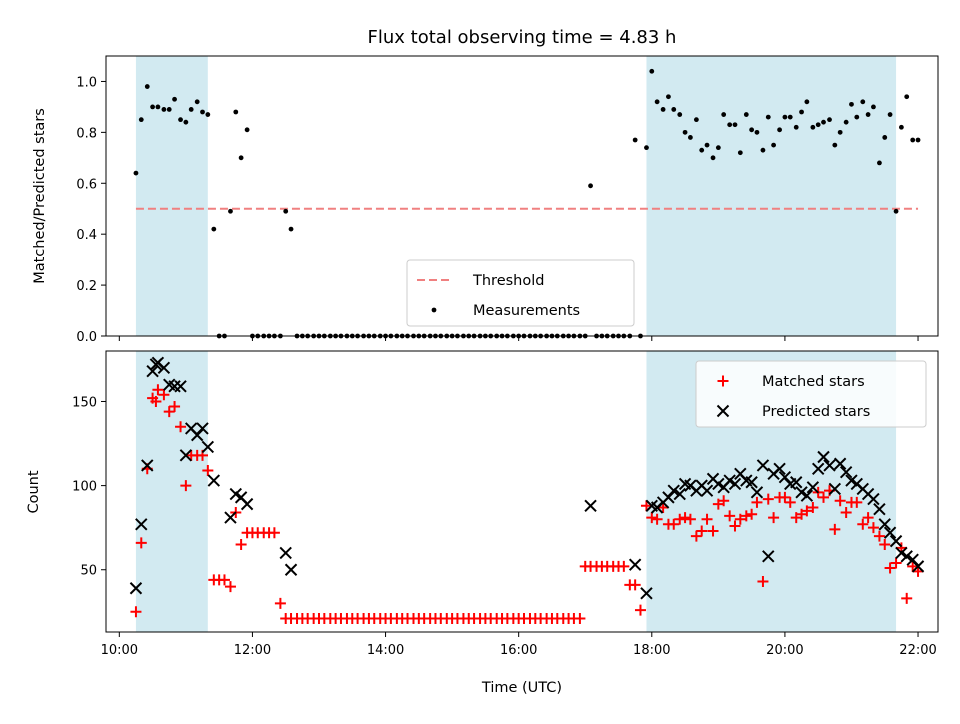 The image size is (960, 724). What do you see at coordinates (40, 196) in the screenshot?
I see `top-y-axis-title: Matched/Predicted stars` at bounding box center [40, 196].